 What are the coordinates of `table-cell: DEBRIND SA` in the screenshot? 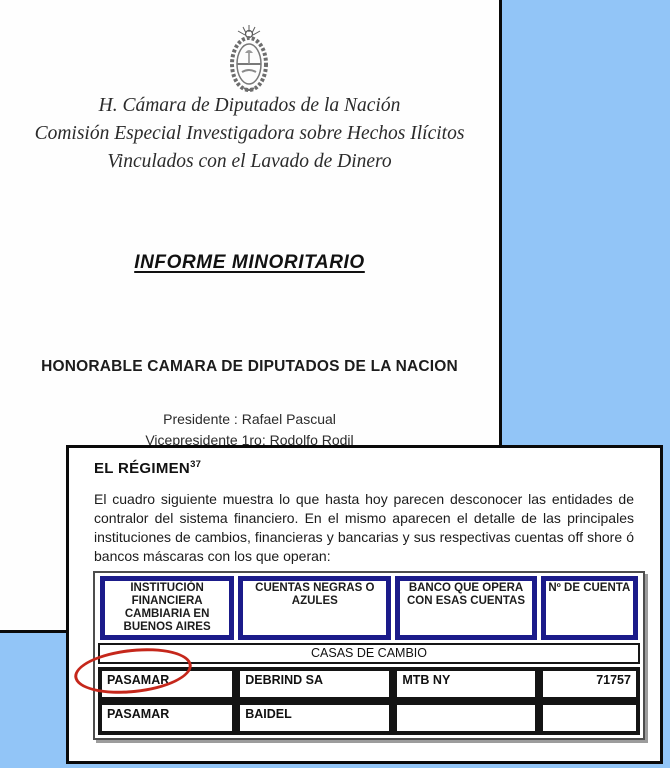 It's located at (315, 684).